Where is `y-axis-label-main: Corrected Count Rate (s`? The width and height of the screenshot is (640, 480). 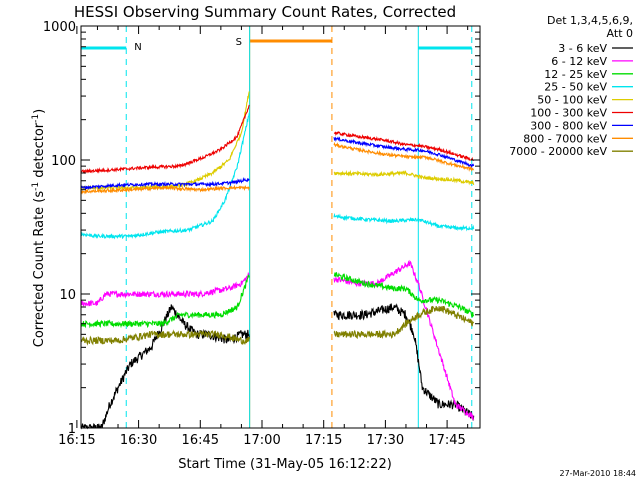 y-axis-label-main: Corrected Count Rate (s is located at coordinates (39, 269).